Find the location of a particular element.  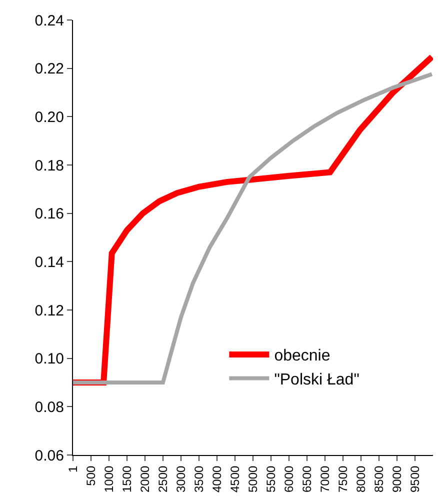

legend-label: obecnie is located at coordinates (302, 356).